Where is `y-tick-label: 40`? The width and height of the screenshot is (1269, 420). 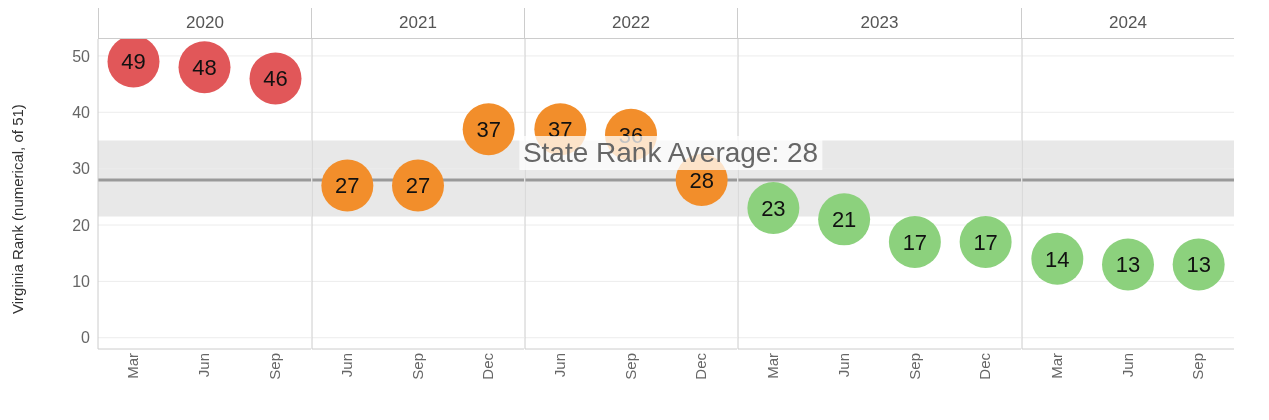 y-tick-label: 40 is located at coordinates (81, 112).